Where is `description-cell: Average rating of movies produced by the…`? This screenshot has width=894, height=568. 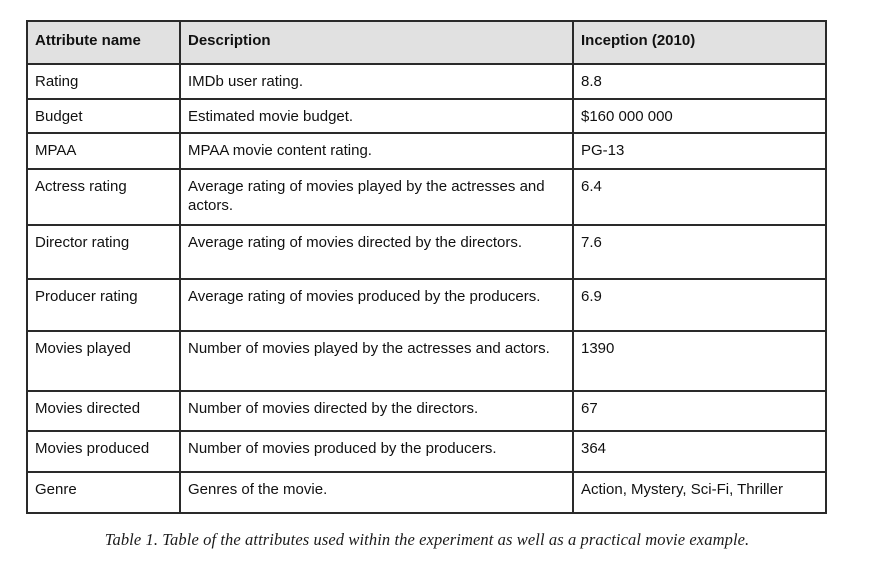 description-cell: Average rating of movies produced by the… is located at coordinates (376, 305).